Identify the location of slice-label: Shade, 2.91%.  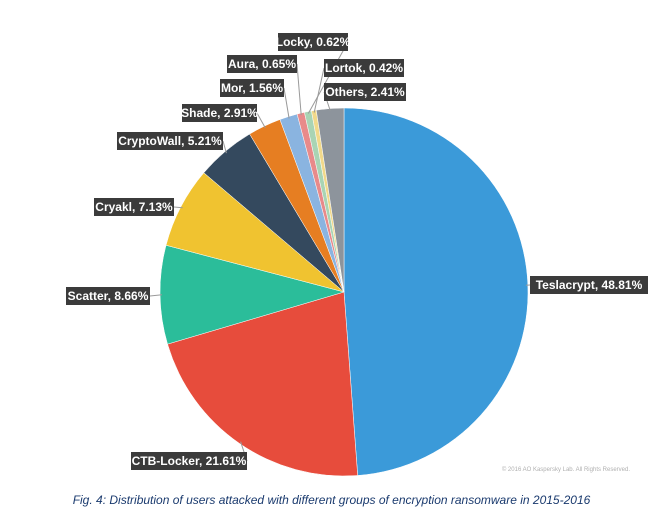
(219, 113).